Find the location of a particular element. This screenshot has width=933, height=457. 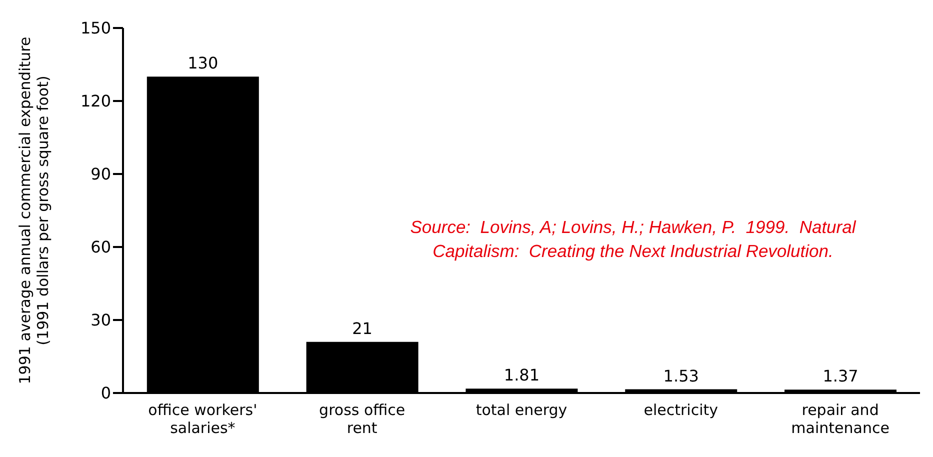

x-tick-label: electricity is located at coordinates (681, 410).